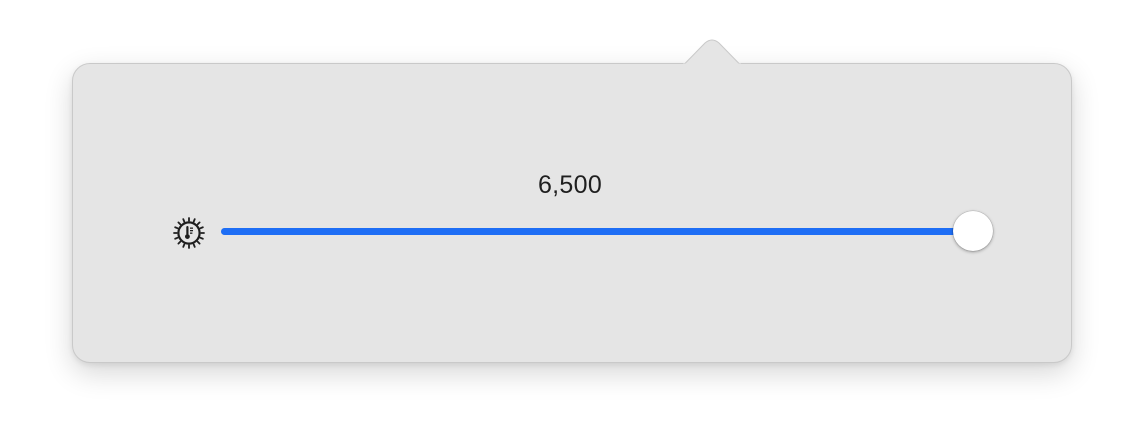 The image size is (1144, 444). What do you see at coordinates (189, 233) in the screenshot?
I see `thermometer-sun-icon` at bounding box center [189, 233].